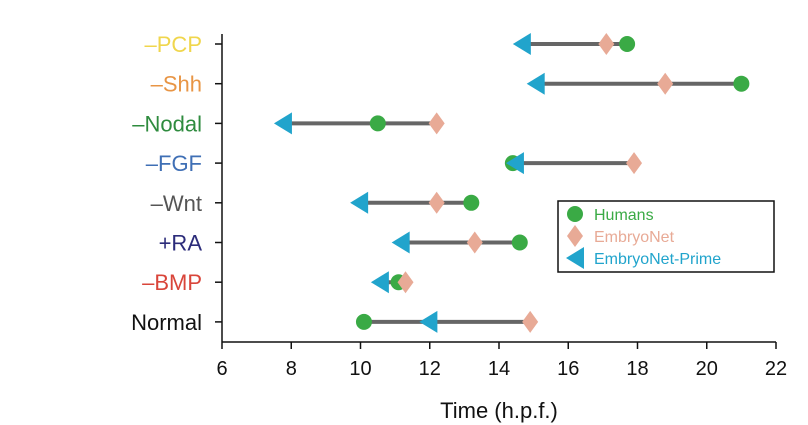  I want to click on legend-box, so click(666, 236).